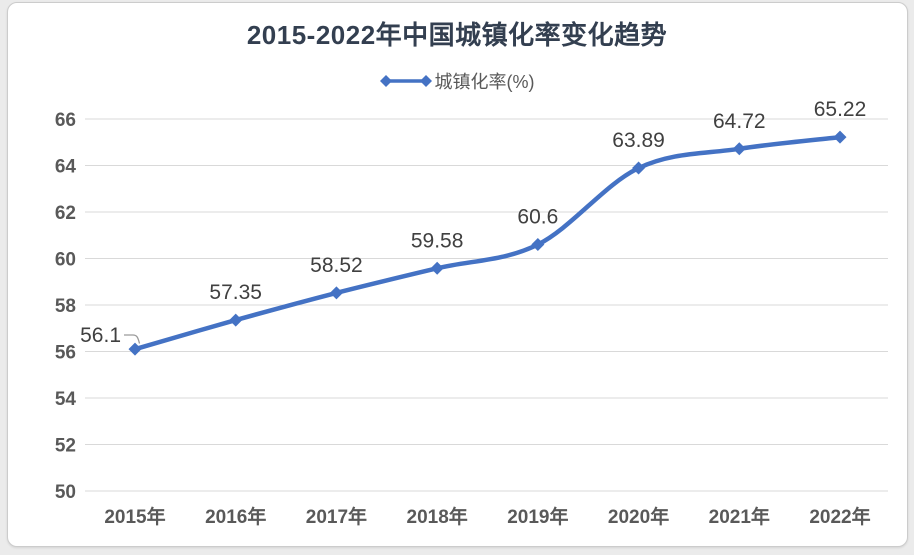 The height and width of the screenshot is (555, 914). I want to click on data-label: 59.58, so click(437, 240).